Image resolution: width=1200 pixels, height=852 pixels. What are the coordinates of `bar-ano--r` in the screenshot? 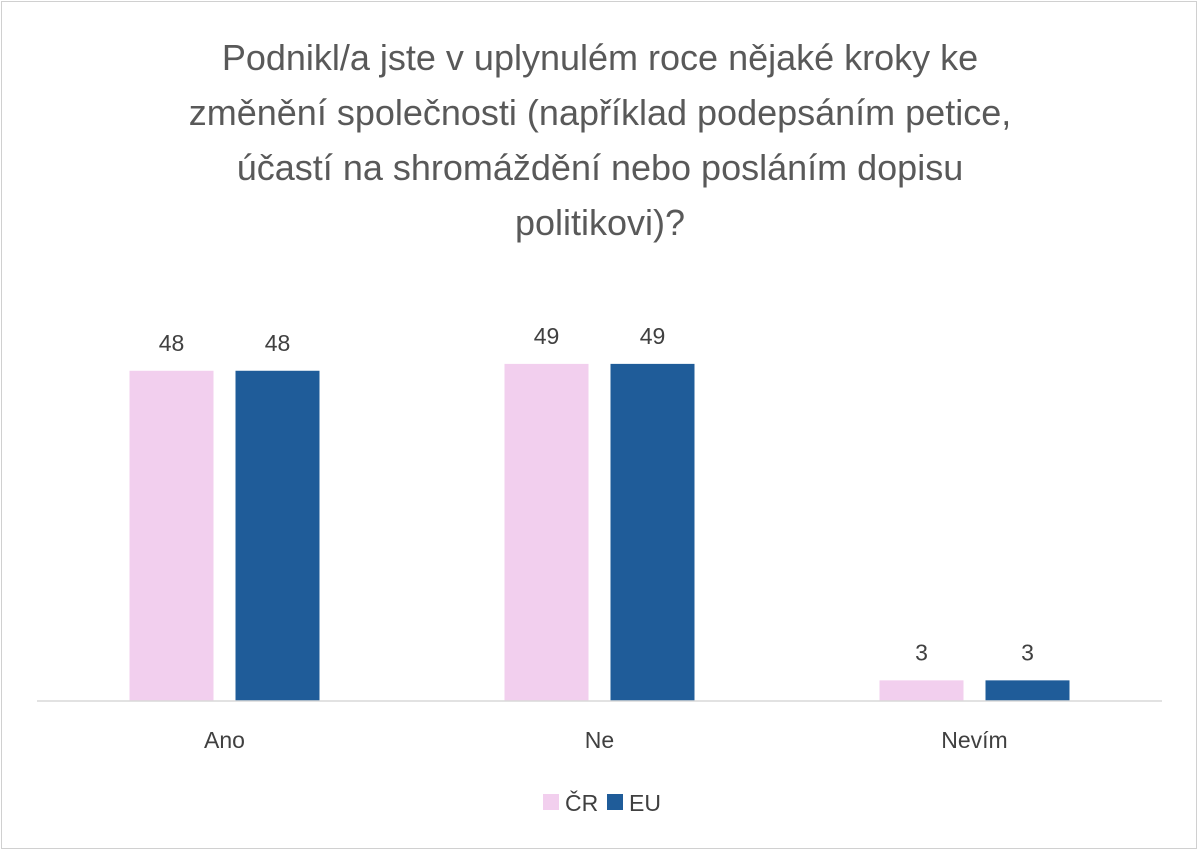 It's located at (171, 535).